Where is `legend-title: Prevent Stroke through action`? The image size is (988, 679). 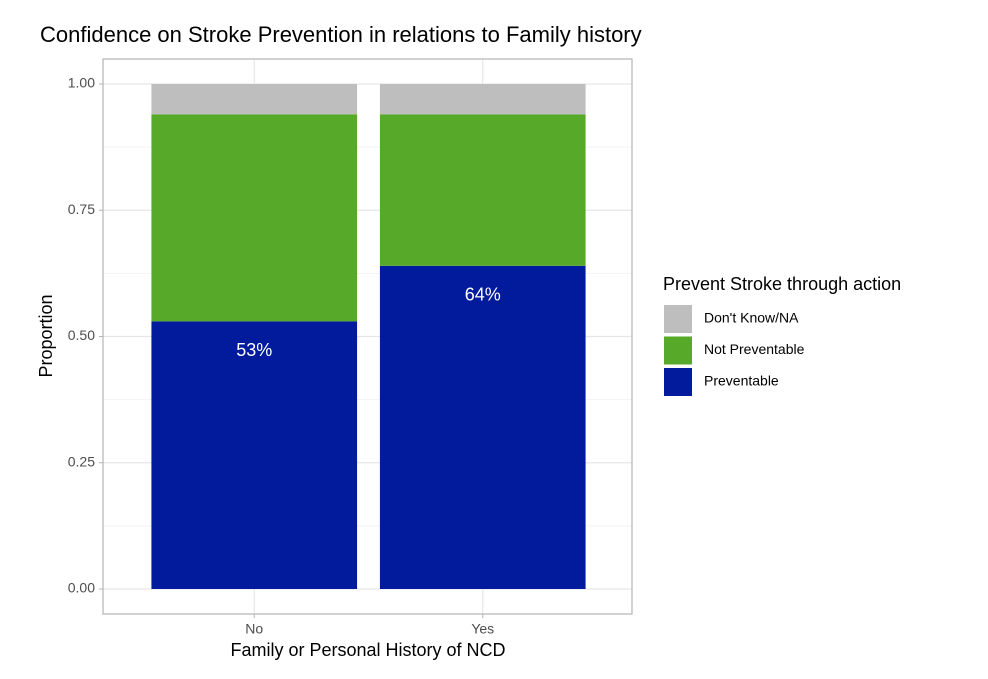
legend-title: Prevent Stroke through action is located at coordinates (782, 284).